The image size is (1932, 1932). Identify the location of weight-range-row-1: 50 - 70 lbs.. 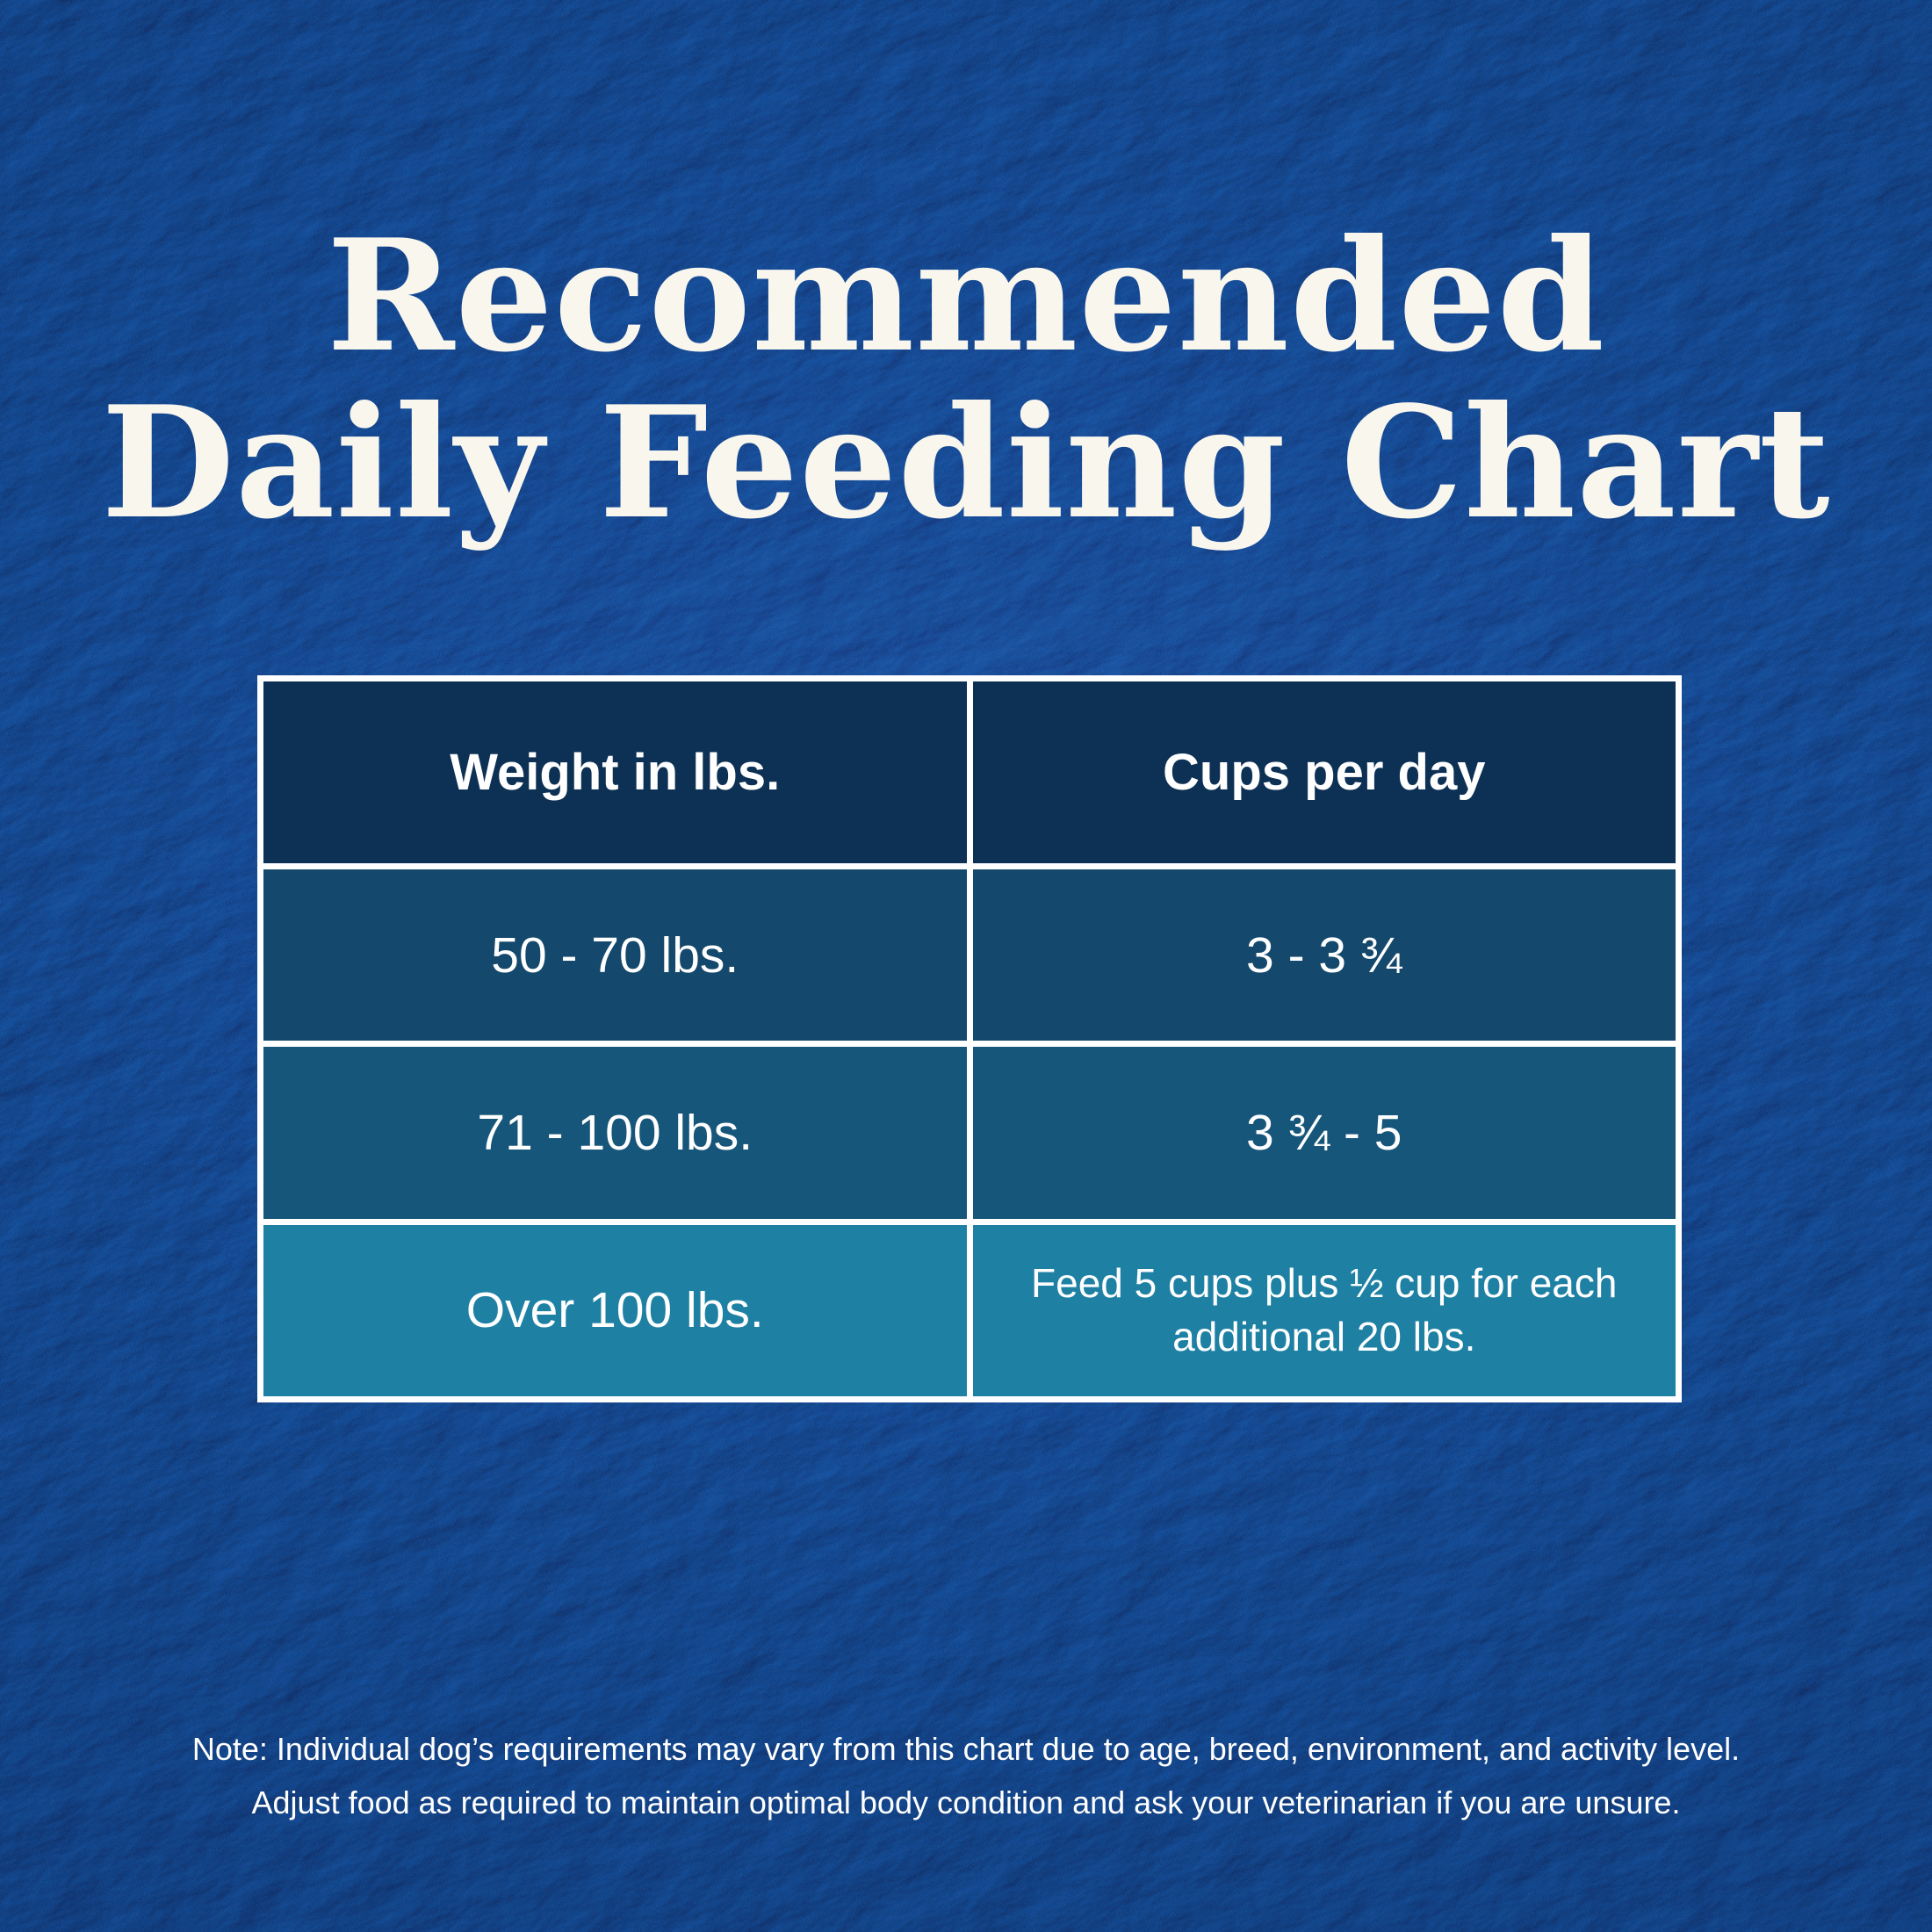
(615, 956).